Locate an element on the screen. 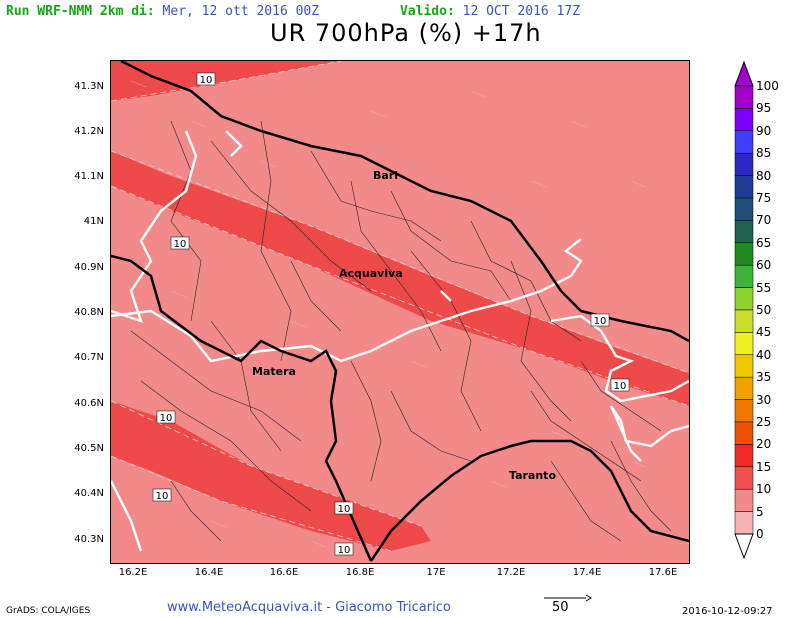  map-title: UR 700hPa (%) +17h is located at coordinates (406, 33).